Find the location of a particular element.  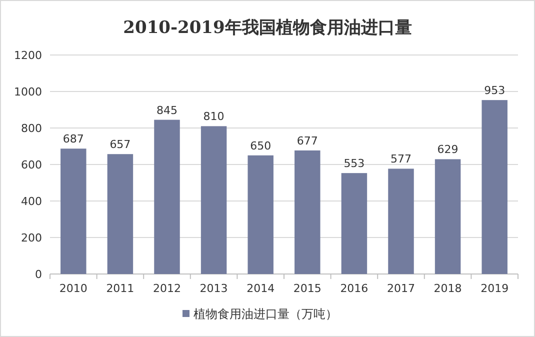

y-tick-label: 400 is located at coordinates (31, 201).